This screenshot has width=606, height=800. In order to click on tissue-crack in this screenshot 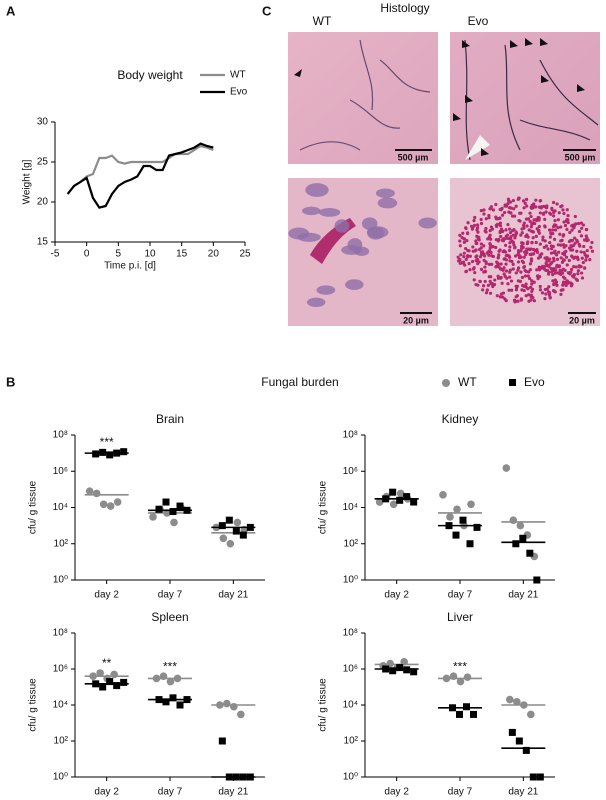, I will do `click(531, 100)`.